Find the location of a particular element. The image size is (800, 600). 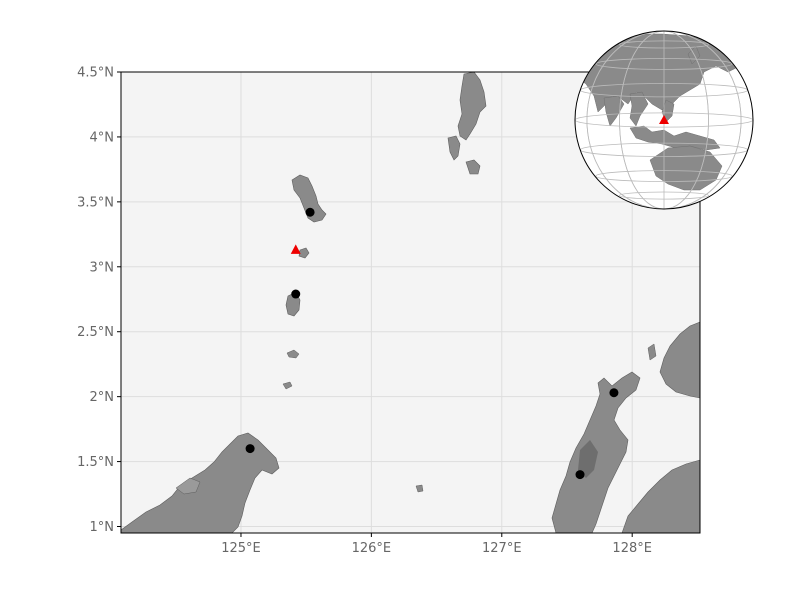

land-sulawesi-north-b is located at coordinates (188, 486).